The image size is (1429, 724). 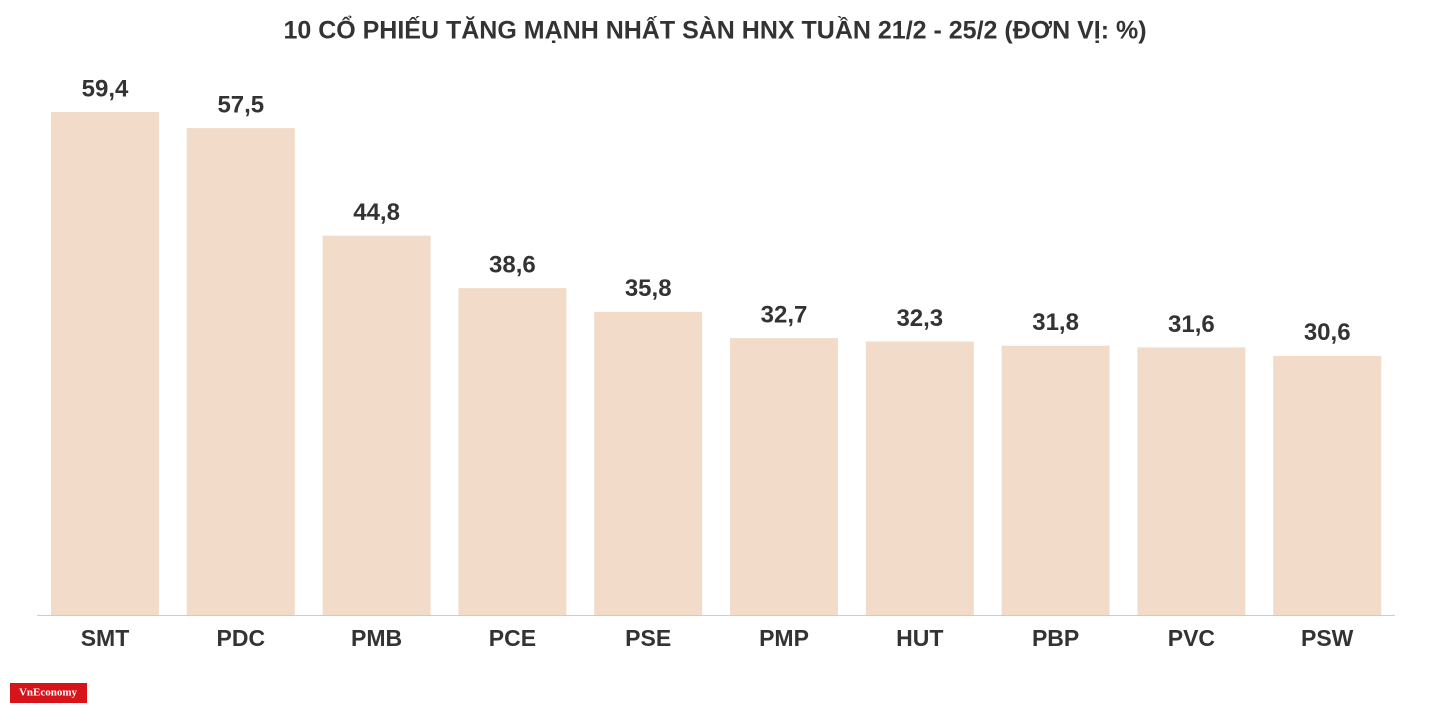 What do you see at coordinates (512, 264) in the screenshot?
I see `value-label: 38,6` at bounding box center [512, 264].